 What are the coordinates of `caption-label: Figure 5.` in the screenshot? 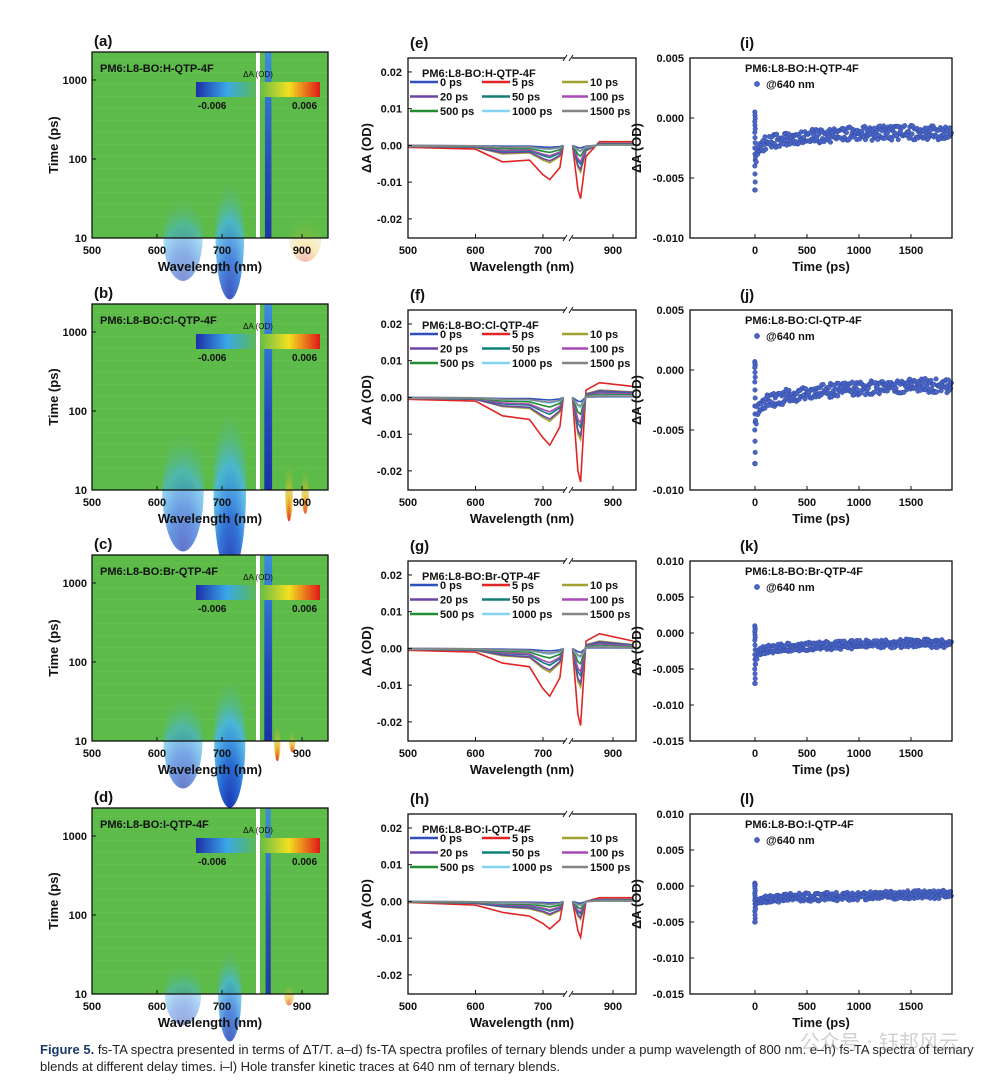 It's located at (67, 1049).